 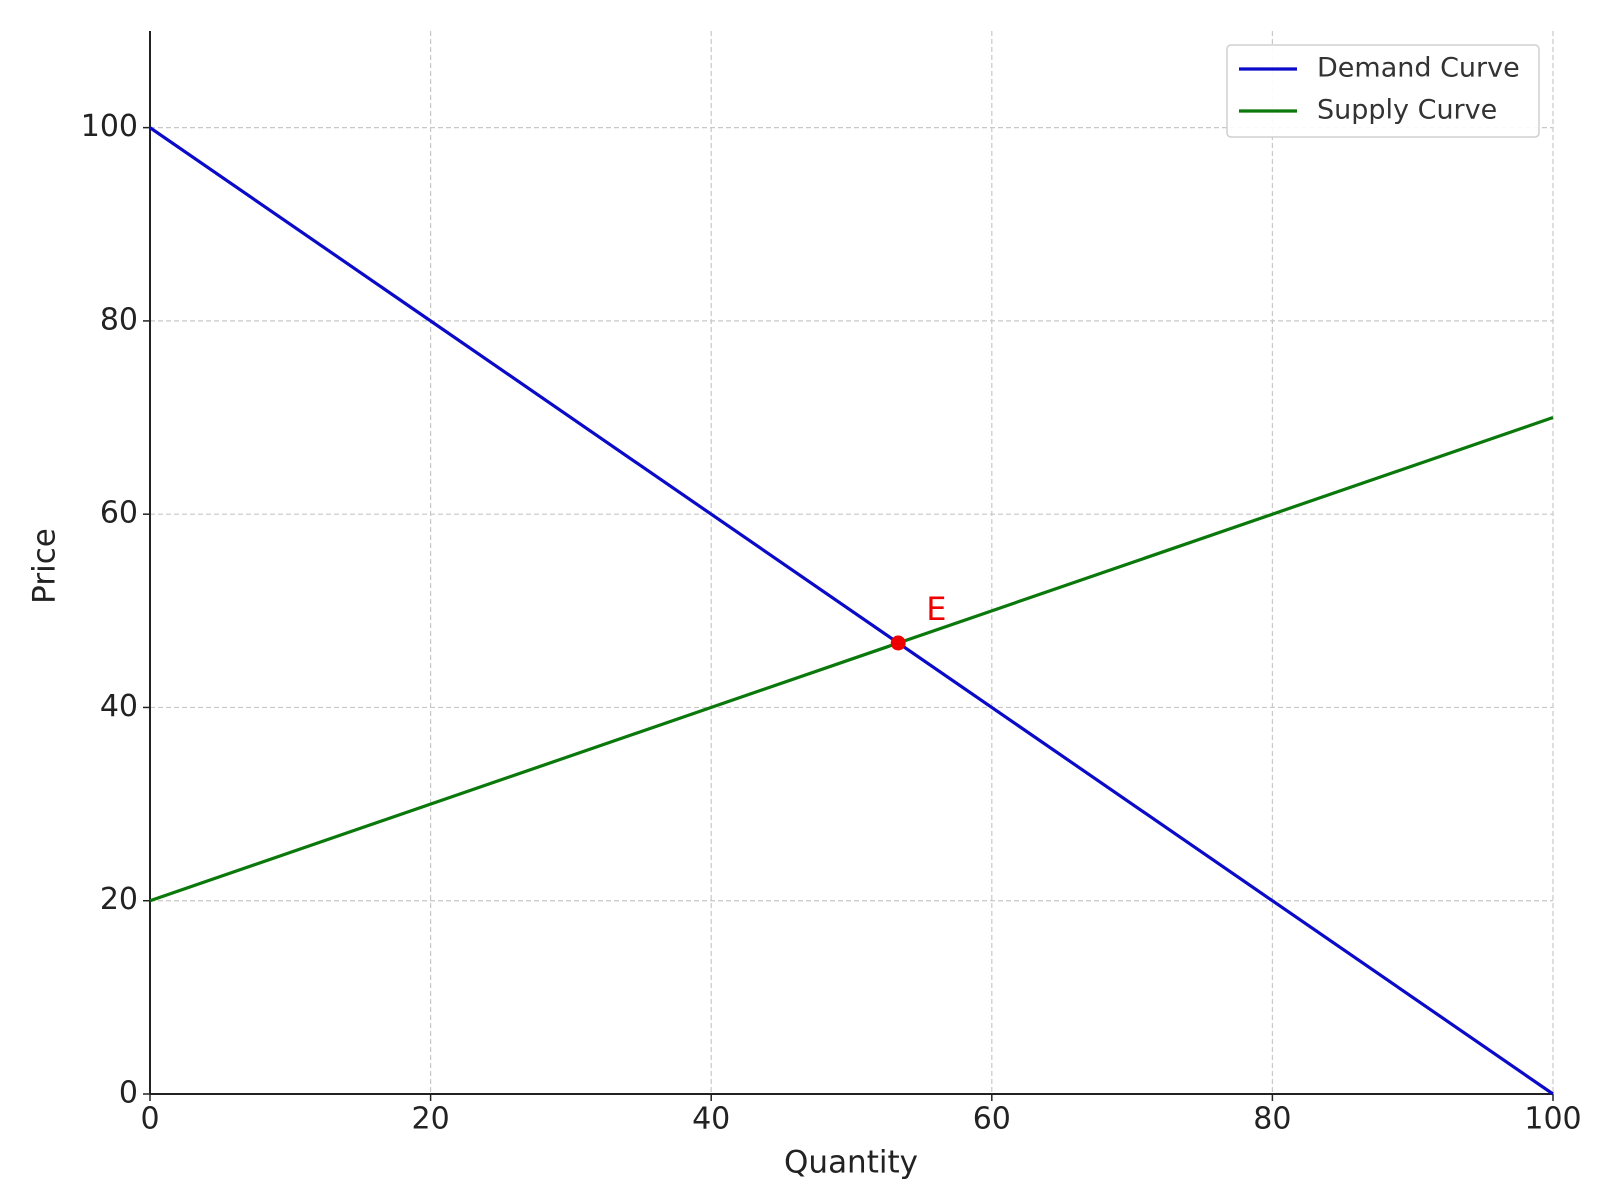 I want to click on x-tick-label: 40, so click(x=711, y=1119).